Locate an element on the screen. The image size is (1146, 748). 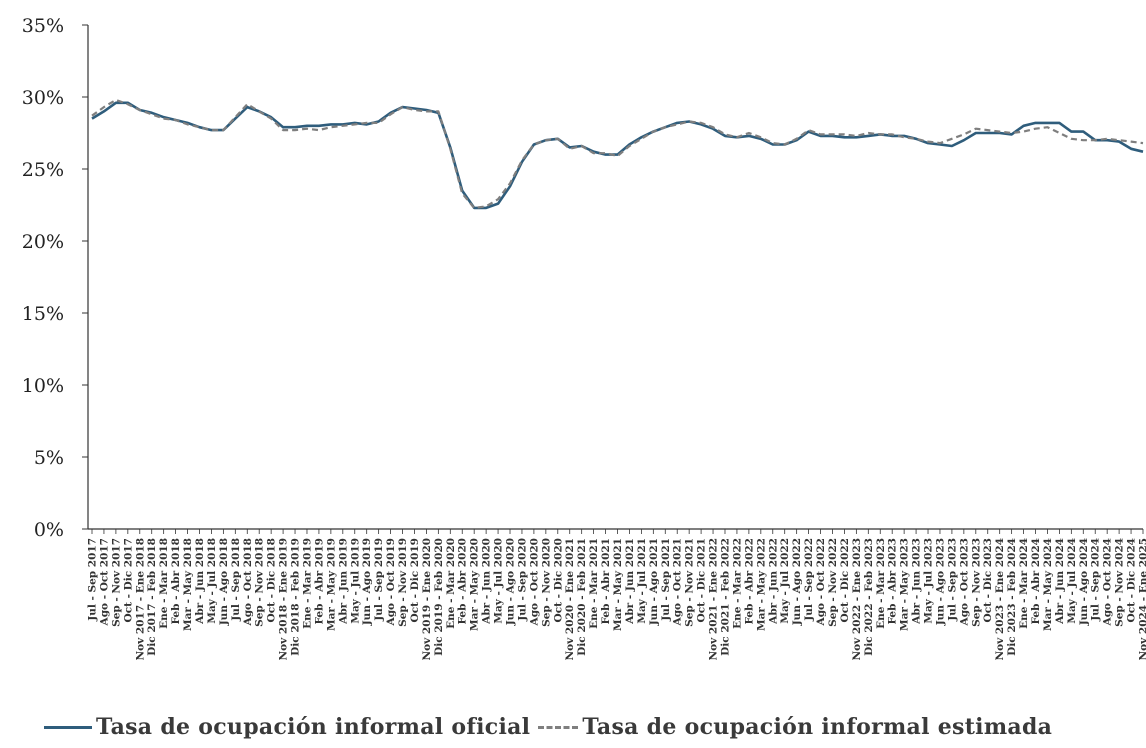
x-tick-label: Feb - Abr 2019 is located at coordinates (319, 581).